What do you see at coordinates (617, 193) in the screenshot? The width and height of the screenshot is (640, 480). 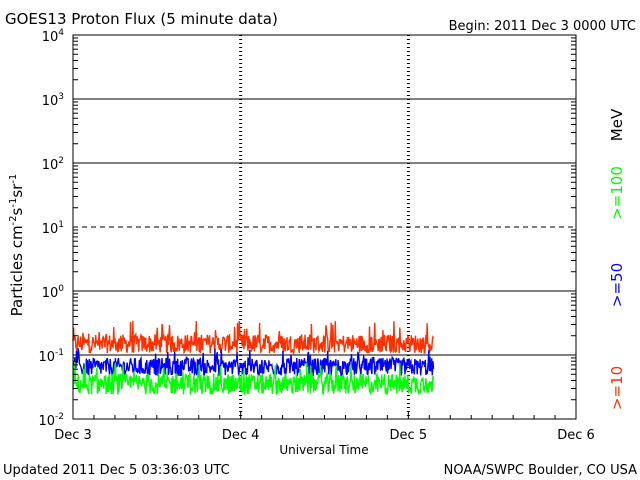 I see `legend-entry: >=100` at bounding box center [617, 193].